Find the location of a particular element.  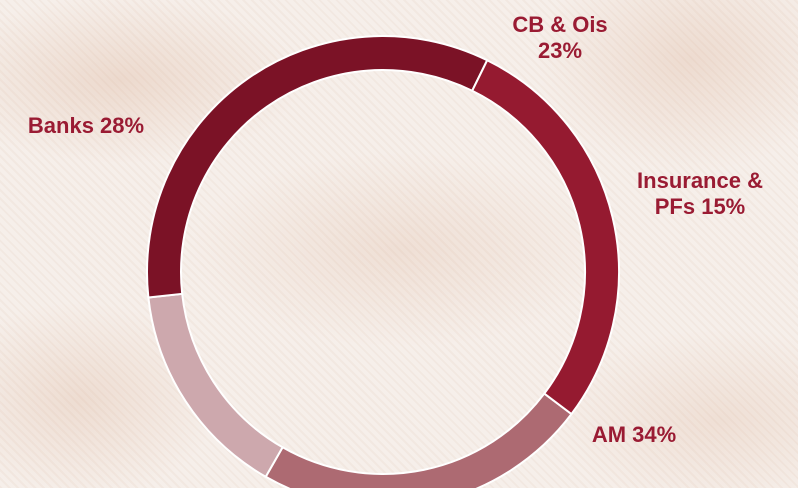

label-line: Insurance & is located at coordinates (700, 180).